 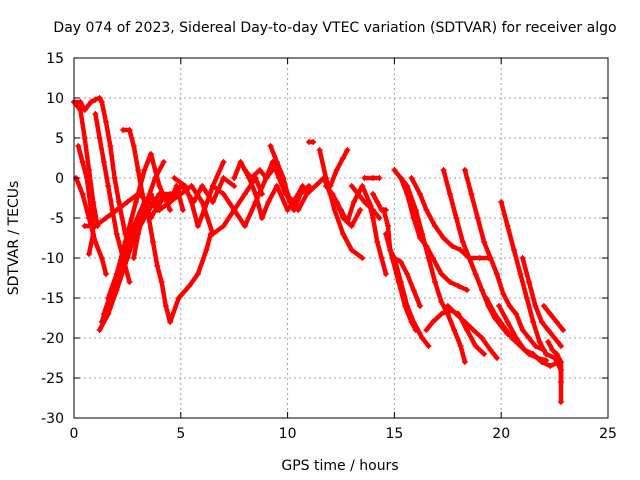 I want to click on x-tick-label: 10, so click(x=288, y=434).